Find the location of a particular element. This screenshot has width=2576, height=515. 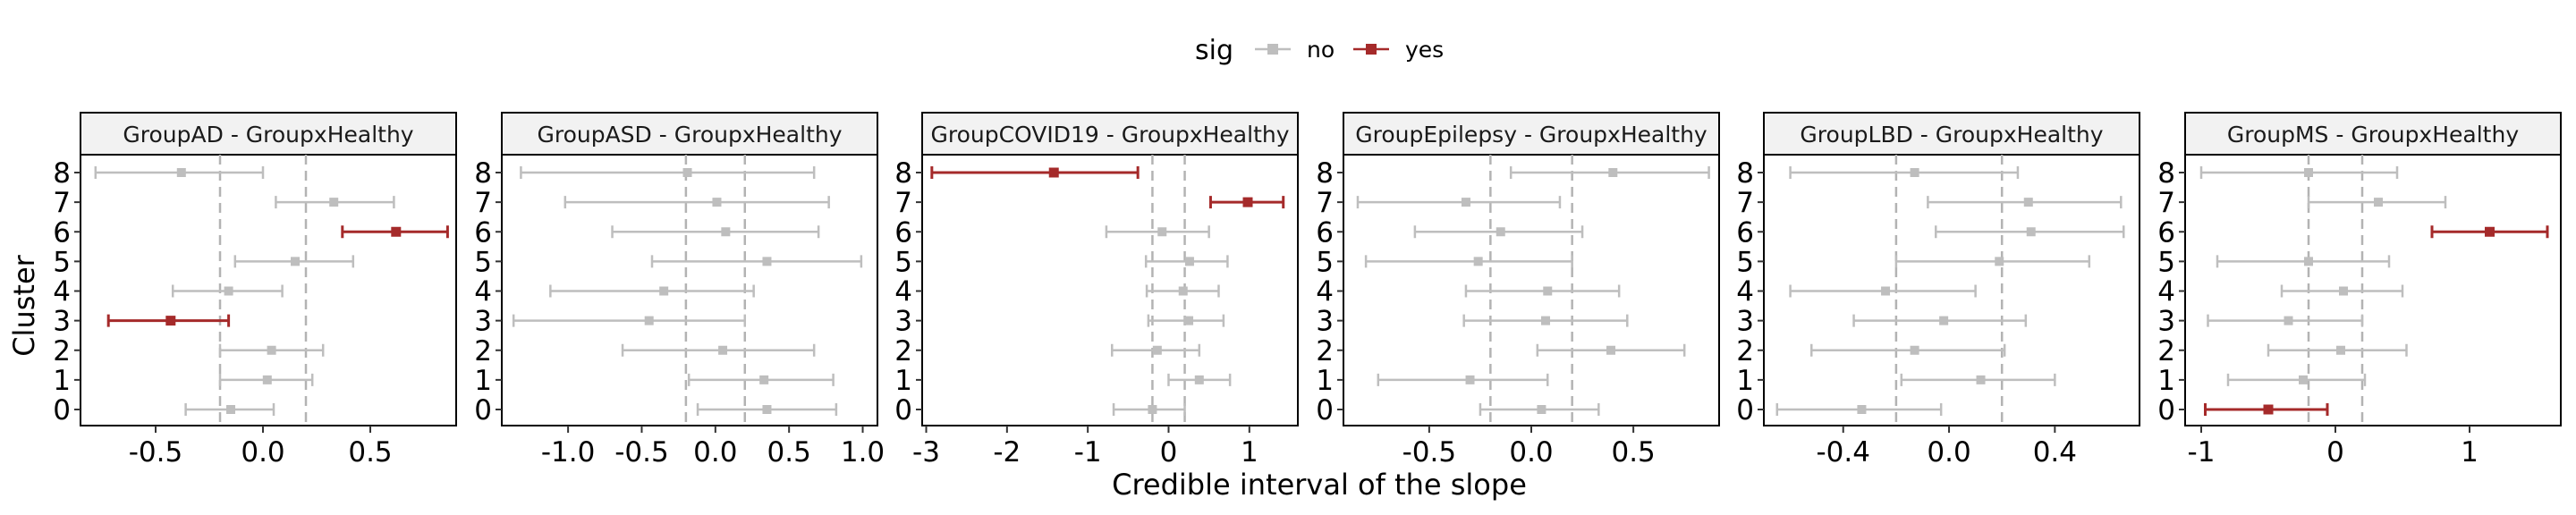

y-tick-label: 5 is located at coordinates (1745, 262).